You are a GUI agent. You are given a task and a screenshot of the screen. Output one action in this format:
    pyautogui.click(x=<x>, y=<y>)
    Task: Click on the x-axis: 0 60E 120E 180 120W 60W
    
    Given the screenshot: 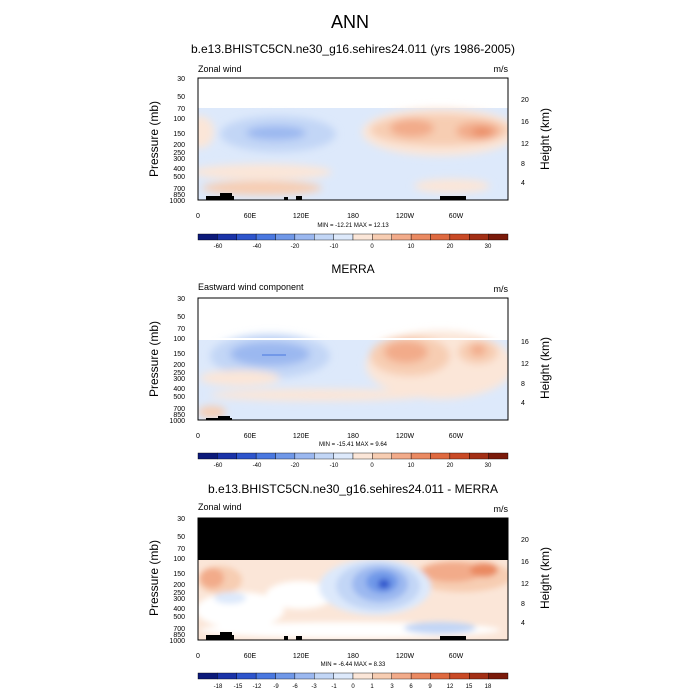 What is the action you would take?
    pyautogui.click(x=330, y=436)
    